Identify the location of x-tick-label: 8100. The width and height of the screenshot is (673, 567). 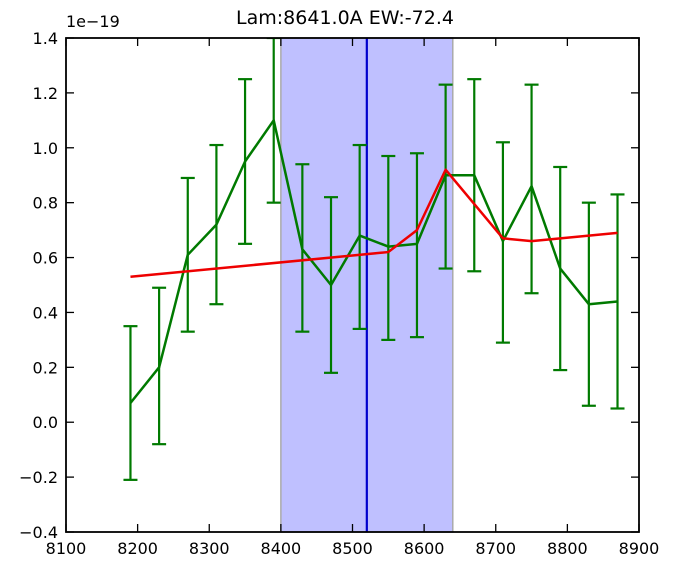
(66, 548).